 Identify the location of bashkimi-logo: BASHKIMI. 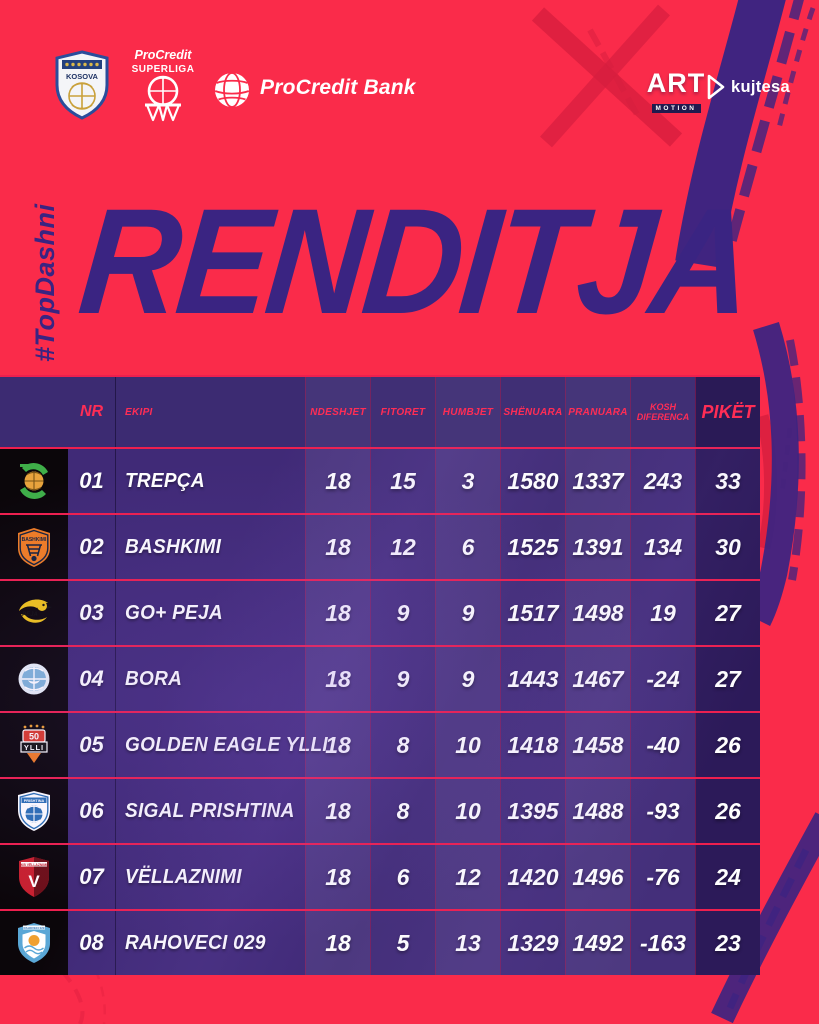
(34, 547).